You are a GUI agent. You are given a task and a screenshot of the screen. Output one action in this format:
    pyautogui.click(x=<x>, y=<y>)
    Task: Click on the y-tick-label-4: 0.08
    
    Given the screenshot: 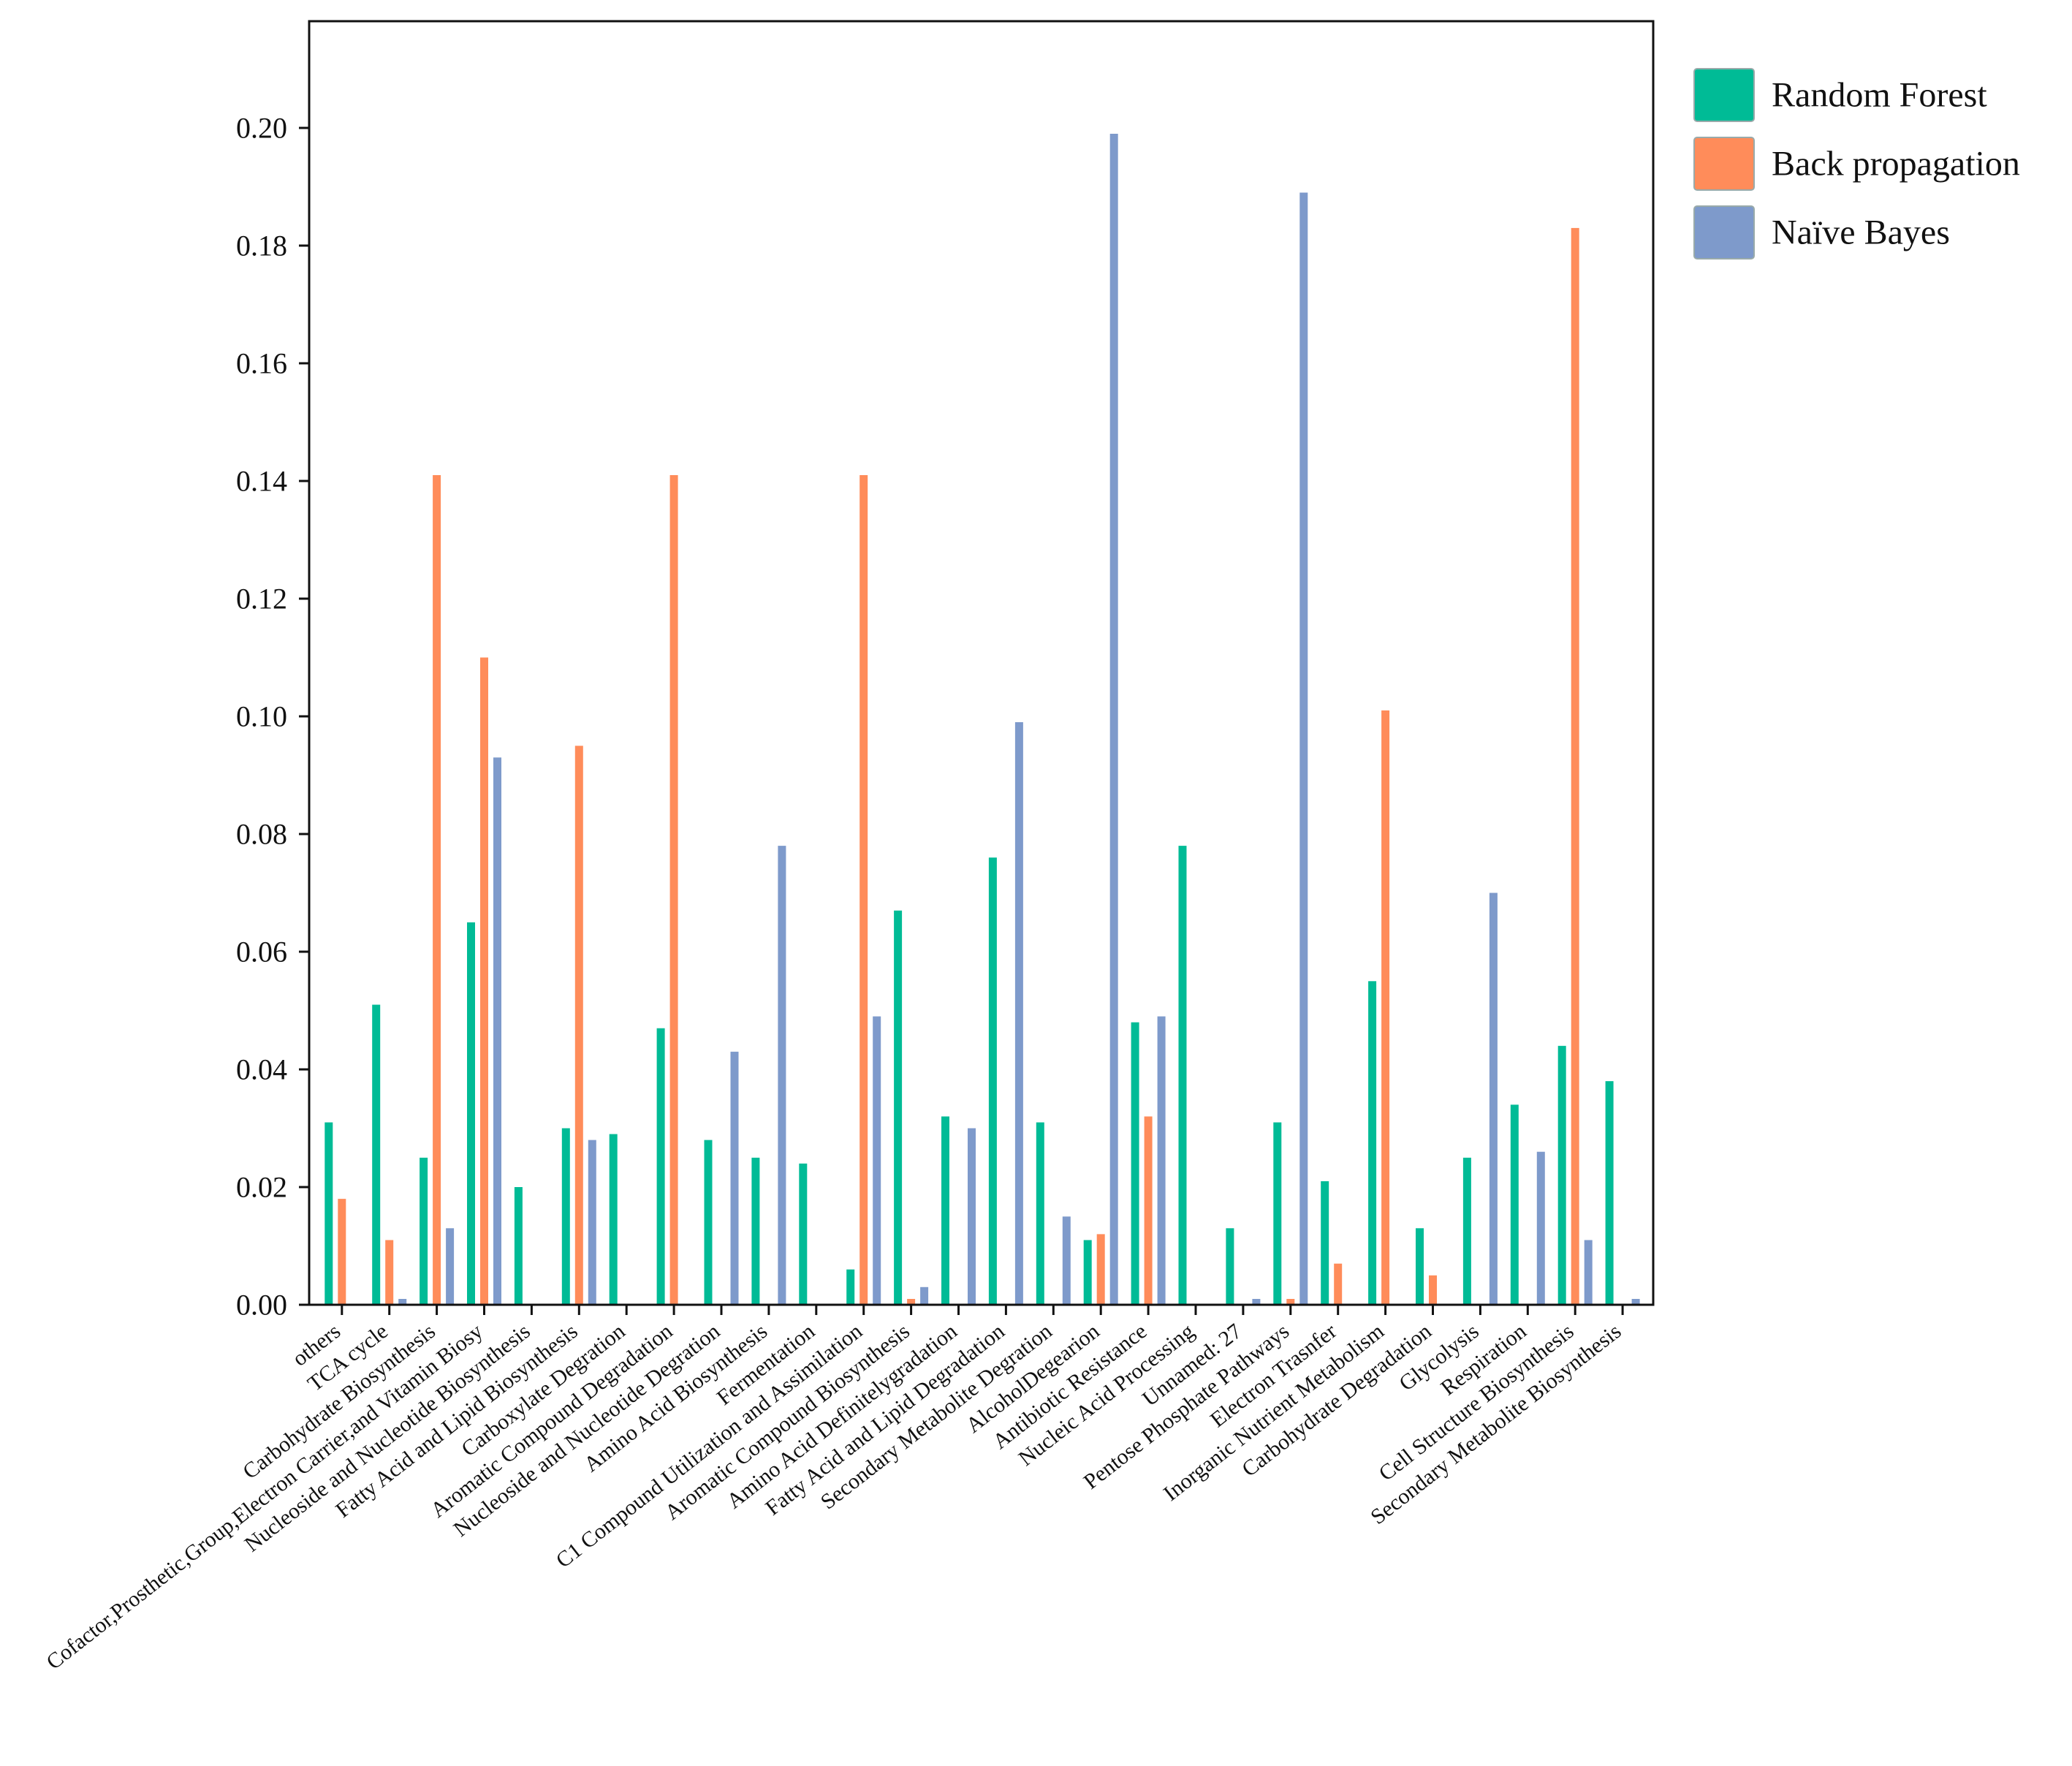 What is the action you would take?
    pyautogui.click(x=261, y=834)
    